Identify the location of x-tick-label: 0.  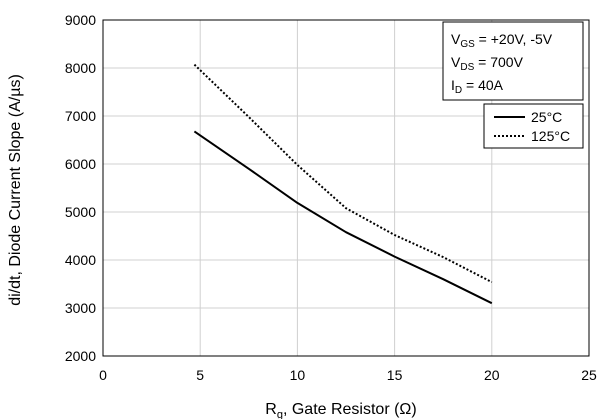
(103, 375).